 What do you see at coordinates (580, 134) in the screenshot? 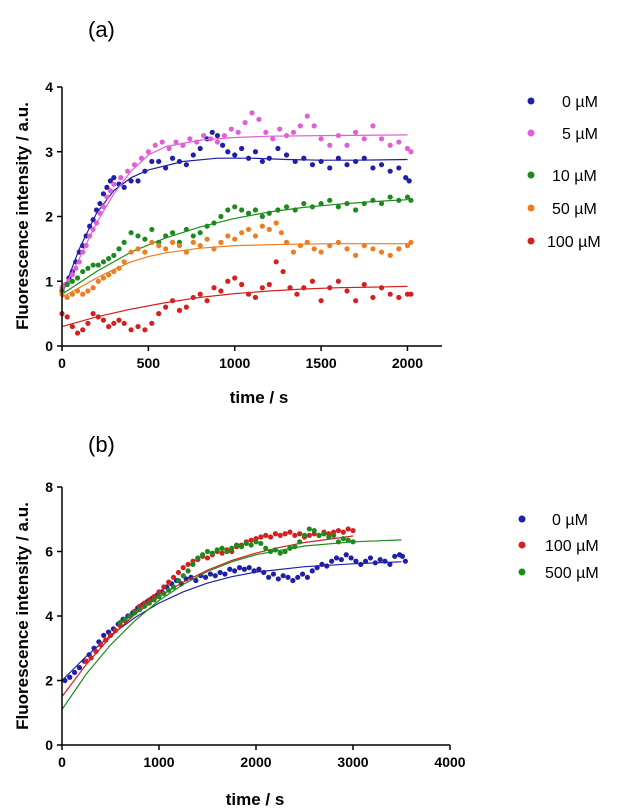
I see `legend-label-a-1: 5 µM` at bounding box center [580, 134].